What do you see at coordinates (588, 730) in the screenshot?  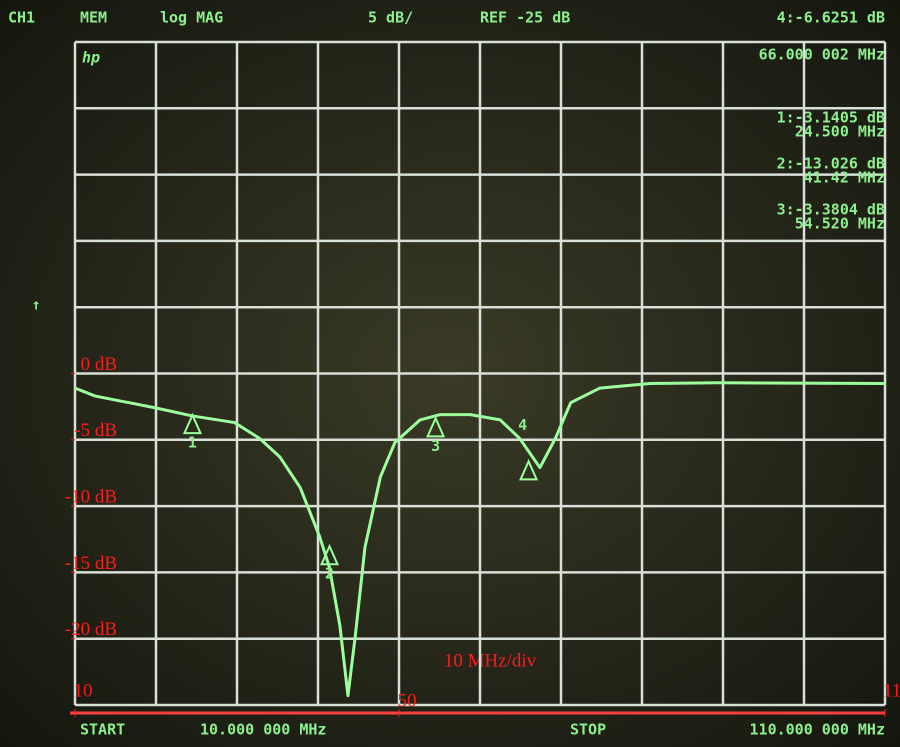 I see `stop-label: STOP` at bounding box center [588, 730].